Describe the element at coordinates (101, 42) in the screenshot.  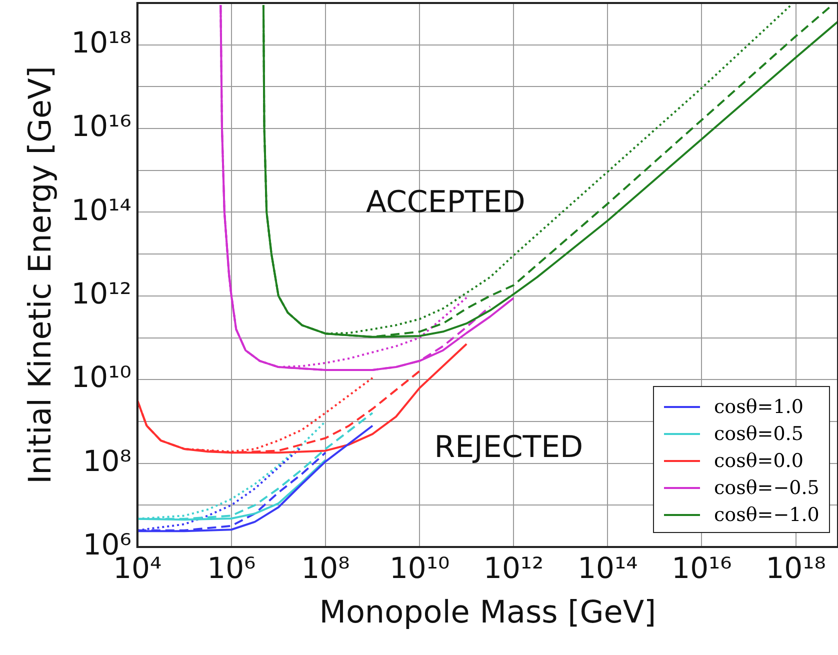
I see `y-tick-label: 10¹⁸` at that location.